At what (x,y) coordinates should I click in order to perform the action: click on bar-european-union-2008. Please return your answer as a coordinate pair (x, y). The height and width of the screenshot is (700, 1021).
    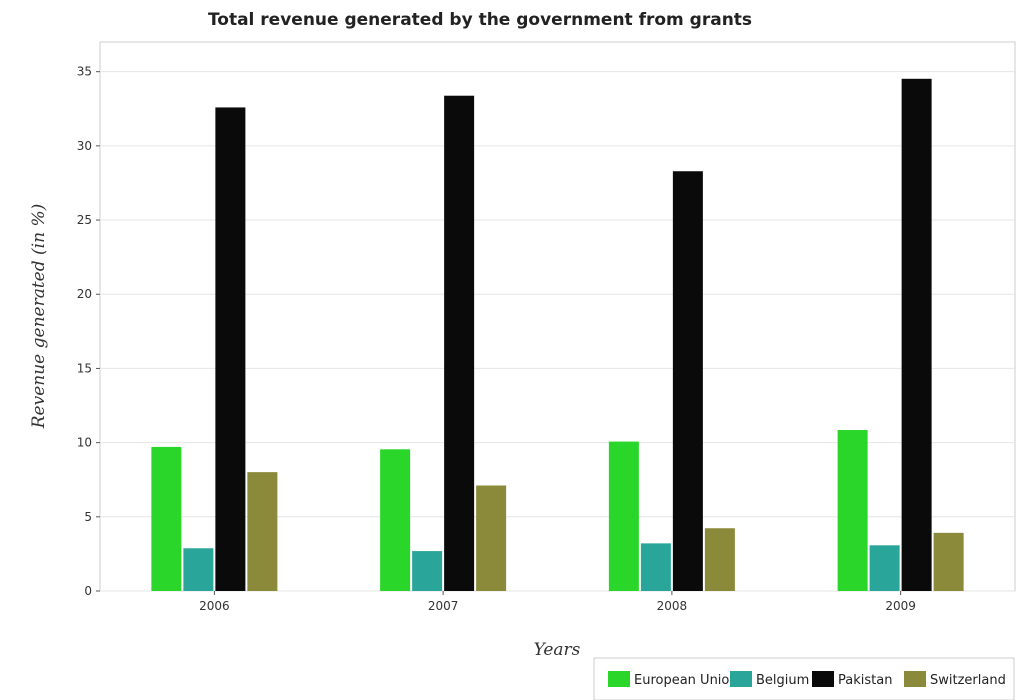
    Looking at the image, I should click on (623, 516).